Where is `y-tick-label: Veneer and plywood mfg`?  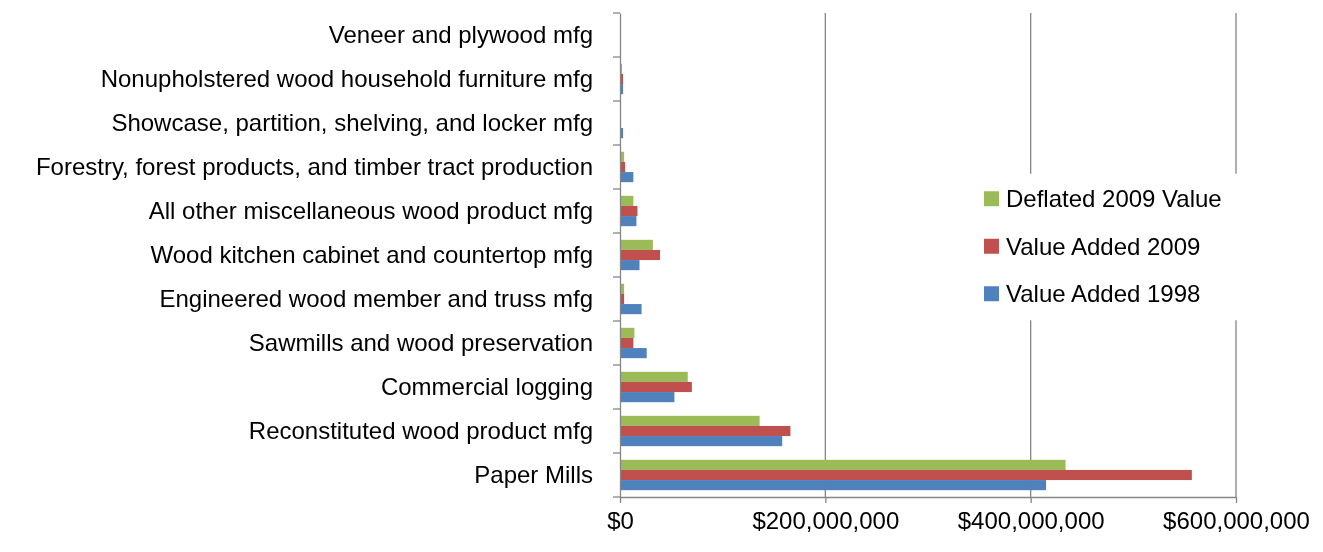 y-tick-label: Veneer and plywood mfg is located at coordinates (460, 34).